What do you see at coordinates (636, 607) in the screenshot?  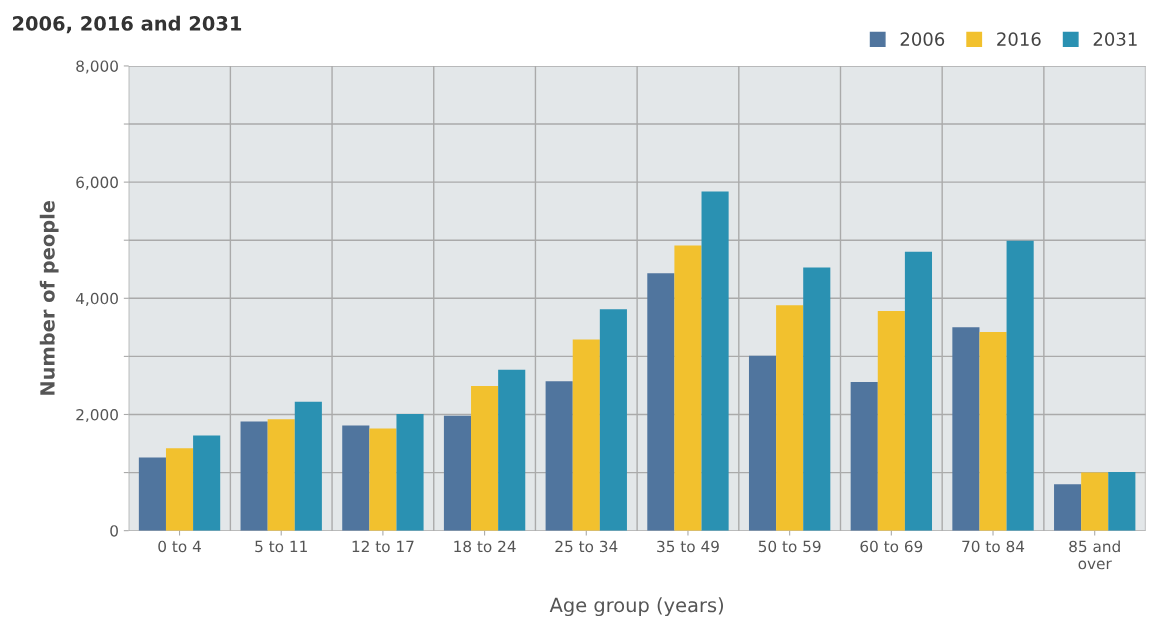 I see `x-axis-title: Age group (years)` at bounding box center [636, 607].